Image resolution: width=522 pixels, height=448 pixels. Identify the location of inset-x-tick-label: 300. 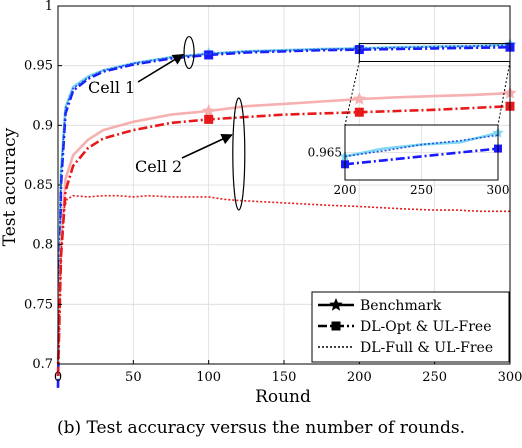
(498, 190).